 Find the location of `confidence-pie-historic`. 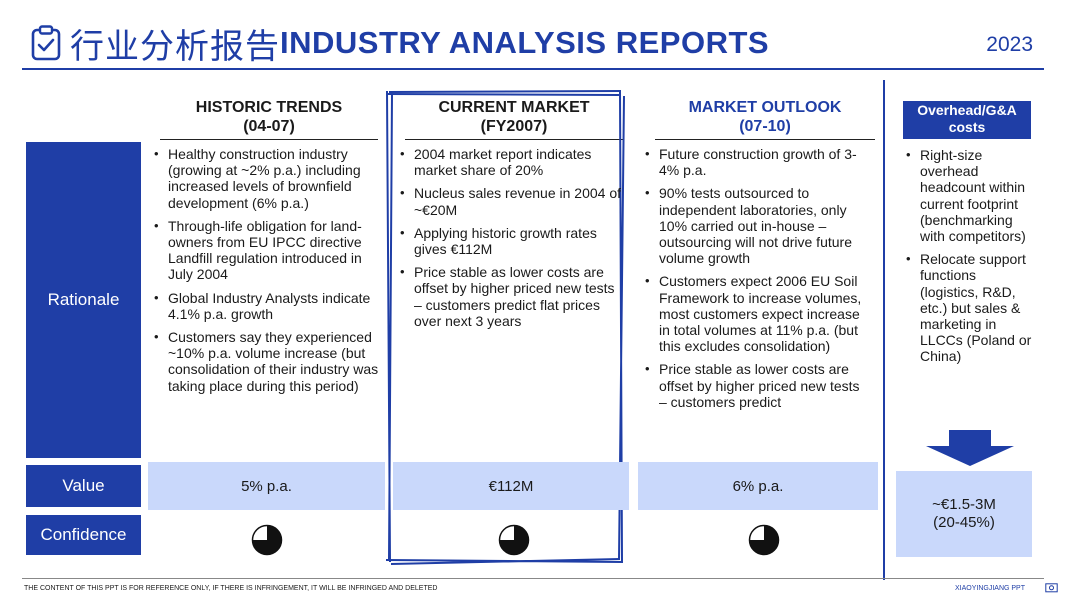

confidence-pie-historic is located at coordinates (267, 540).